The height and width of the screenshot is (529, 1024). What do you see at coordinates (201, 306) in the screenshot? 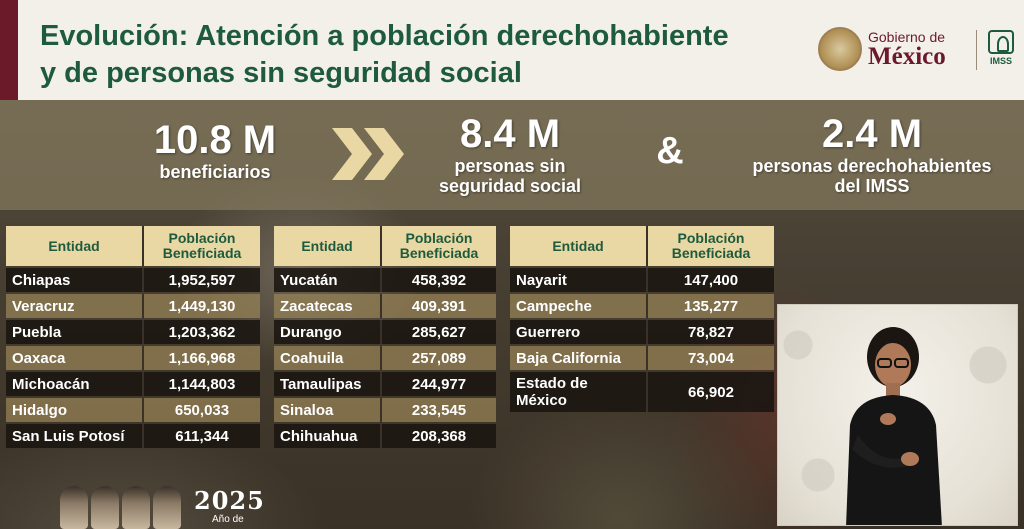
I see `cell-valor: 1,449,130` at bounding box center [201, 306].